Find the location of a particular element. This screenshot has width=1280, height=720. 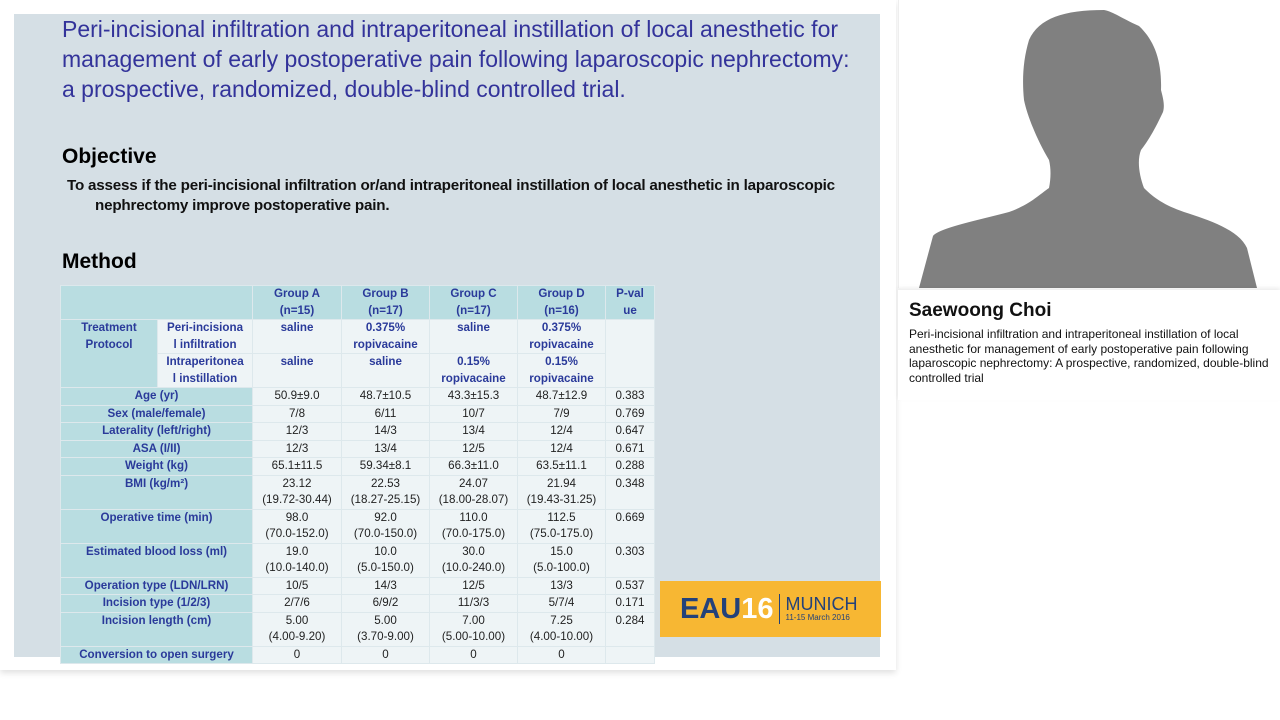

cell-value: 43.3±15.3 is located at coordinates (473, 395).